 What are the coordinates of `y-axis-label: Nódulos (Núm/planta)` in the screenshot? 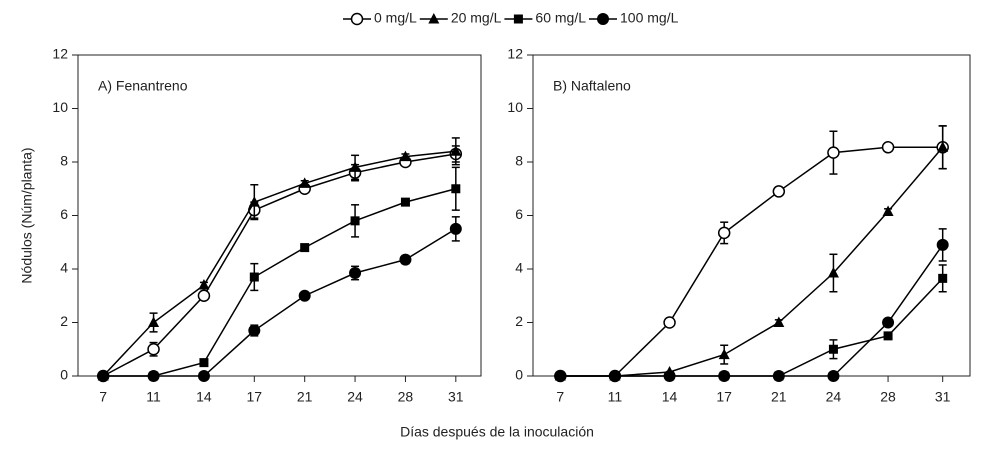 It's located at (27, 215).